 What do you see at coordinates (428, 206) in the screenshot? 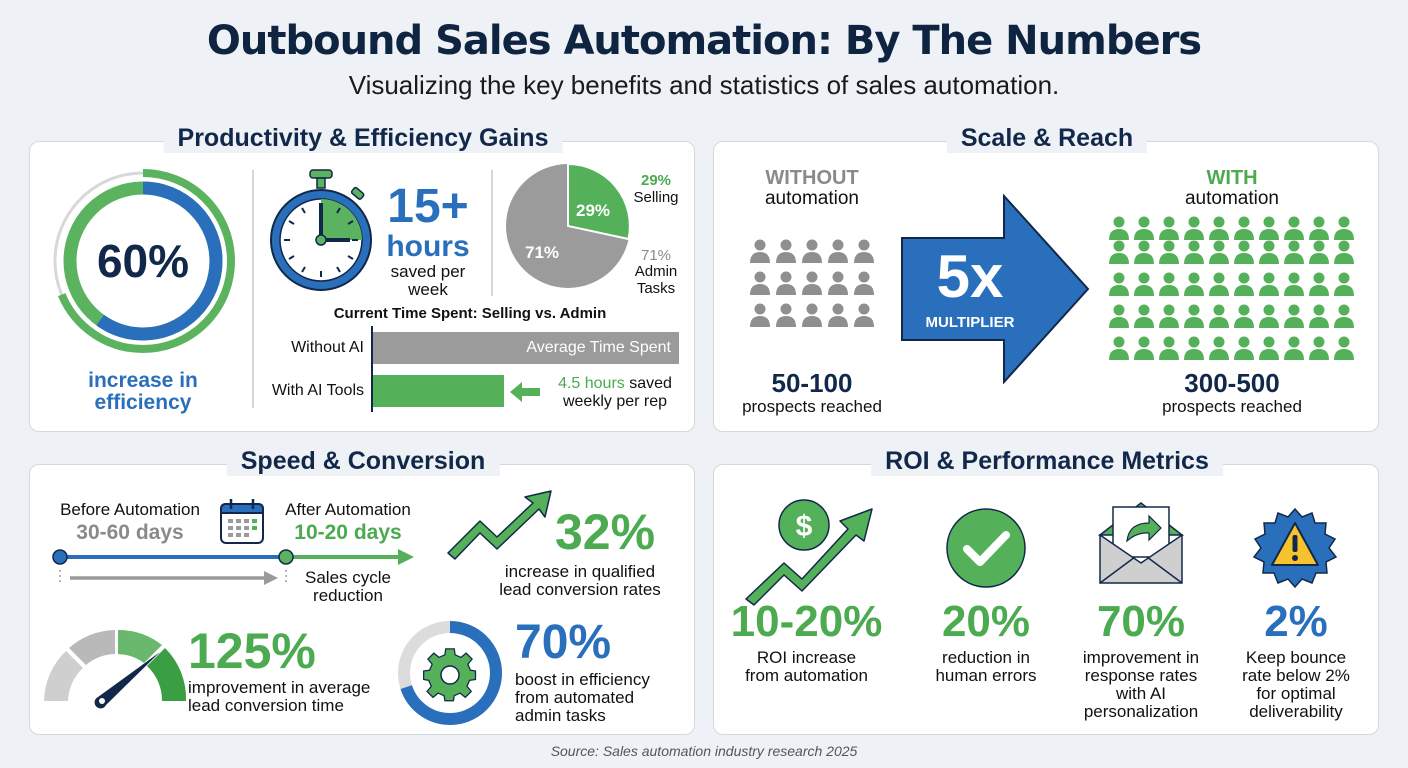
I see `hours-value: 15+` at bounding box center [428, 206].